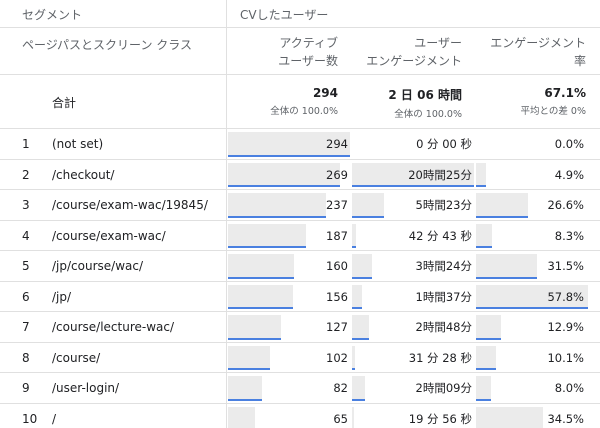 The width and height of the screenshot is (600, 428). Describe the element at coordinates (565, 266) in the screenshot. I see `row-engagement-rate-value: 31.5%` at that location.